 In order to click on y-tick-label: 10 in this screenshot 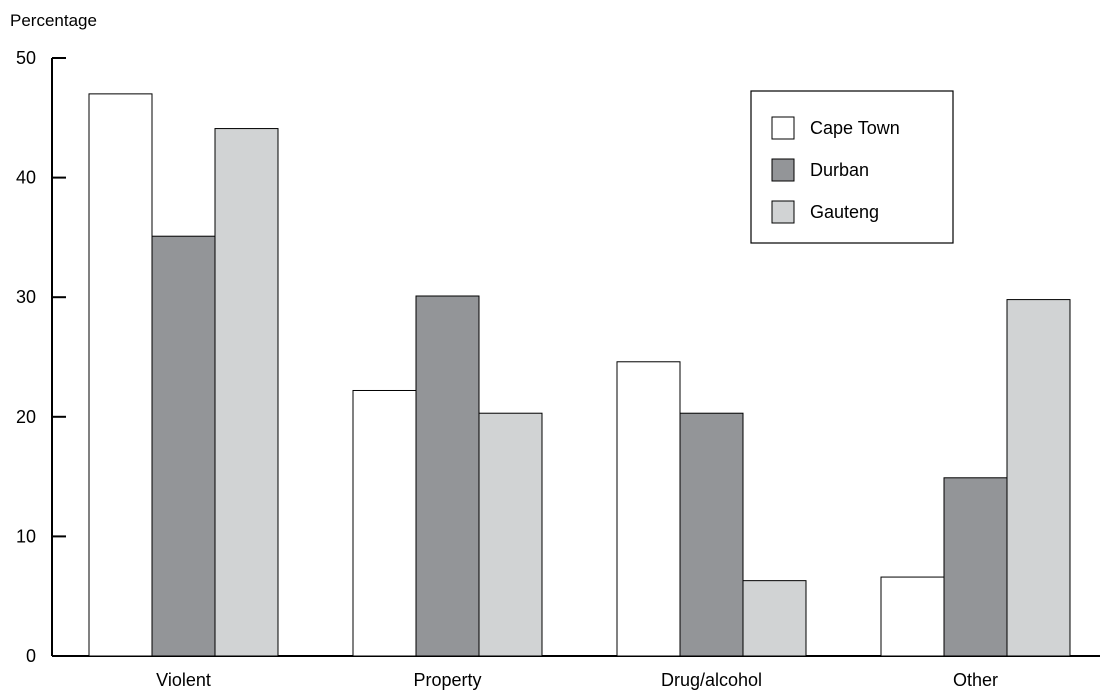, I will do `click(26, 536)`.